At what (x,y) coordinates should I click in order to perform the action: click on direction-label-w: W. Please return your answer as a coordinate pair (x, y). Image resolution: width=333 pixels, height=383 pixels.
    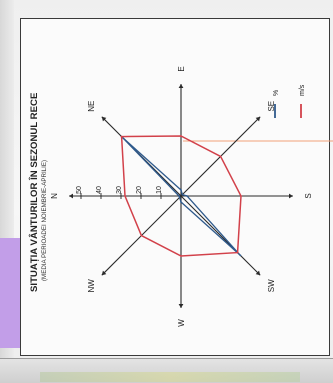
    Looking at the image, I should click on (181, 323).